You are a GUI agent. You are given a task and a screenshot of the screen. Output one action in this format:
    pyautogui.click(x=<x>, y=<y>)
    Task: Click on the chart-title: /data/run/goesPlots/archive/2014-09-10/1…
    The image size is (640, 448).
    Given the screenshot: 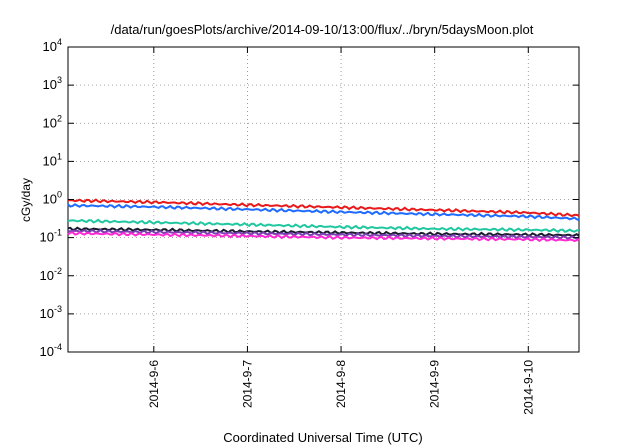 What is the action you would take?
    pyautogui.click(x=322, y=29)
    